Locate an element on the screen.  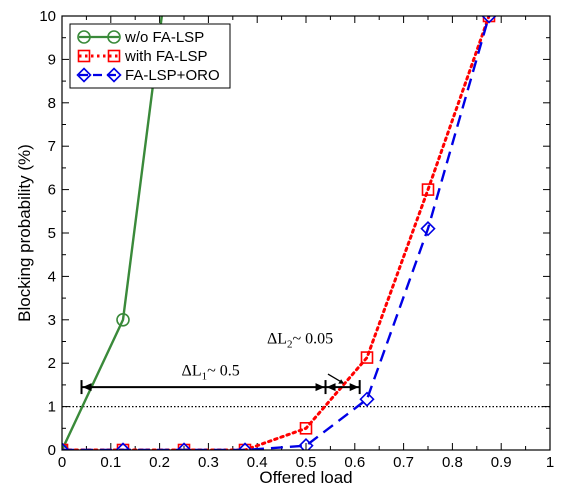
legend-box is located at coordinates (150, 56).